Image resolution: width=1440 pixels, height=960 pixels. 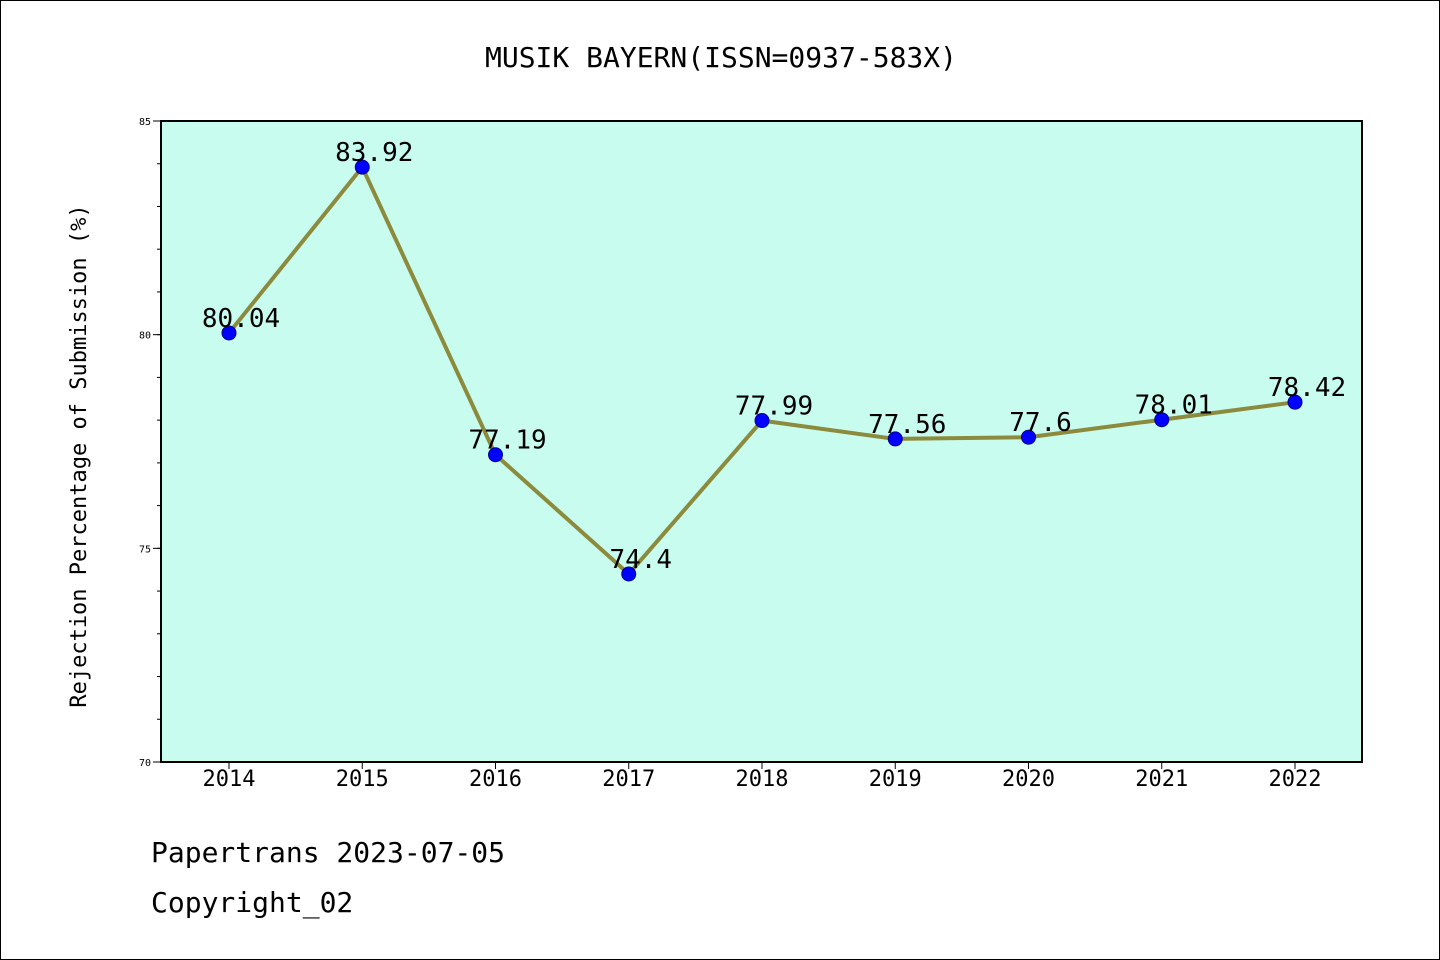 What do you see at coordinates (145, 549) in the screenshot?
I see `y-tick-label: 75` at bounding box center [145, 549].